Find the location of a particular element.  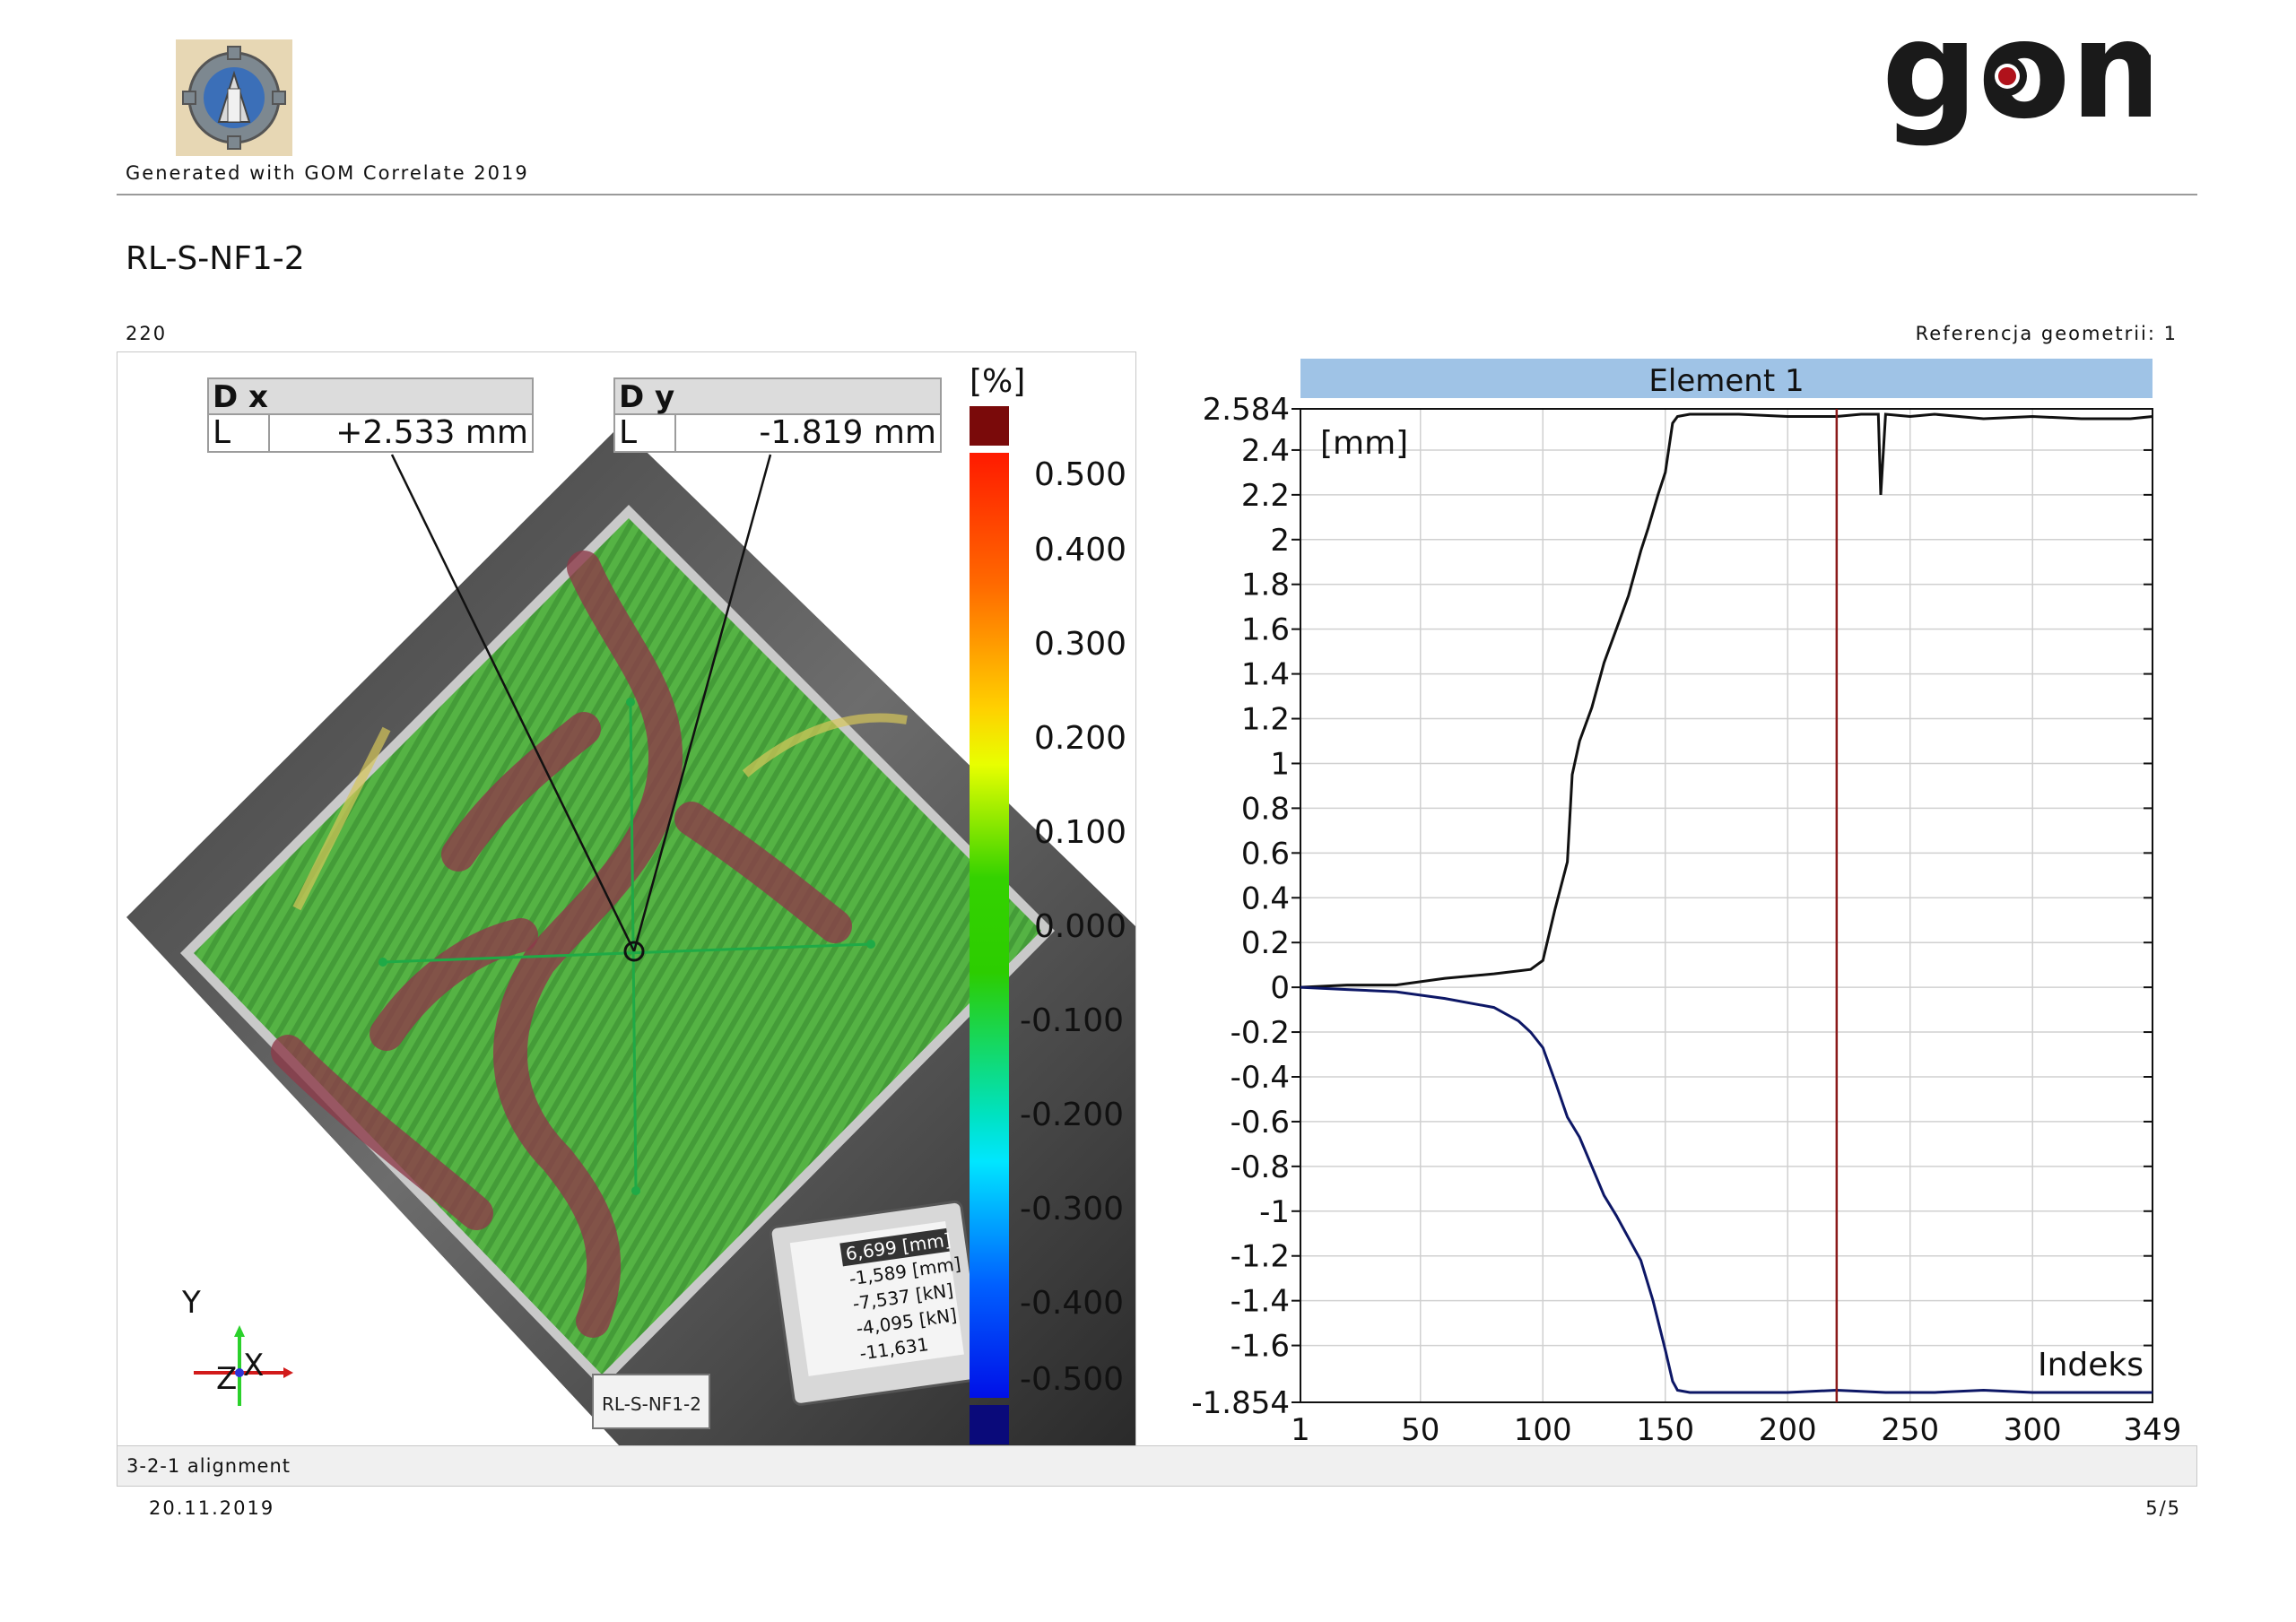

y-tick-label: -0.8 is located at coordinates (1260, 1167).